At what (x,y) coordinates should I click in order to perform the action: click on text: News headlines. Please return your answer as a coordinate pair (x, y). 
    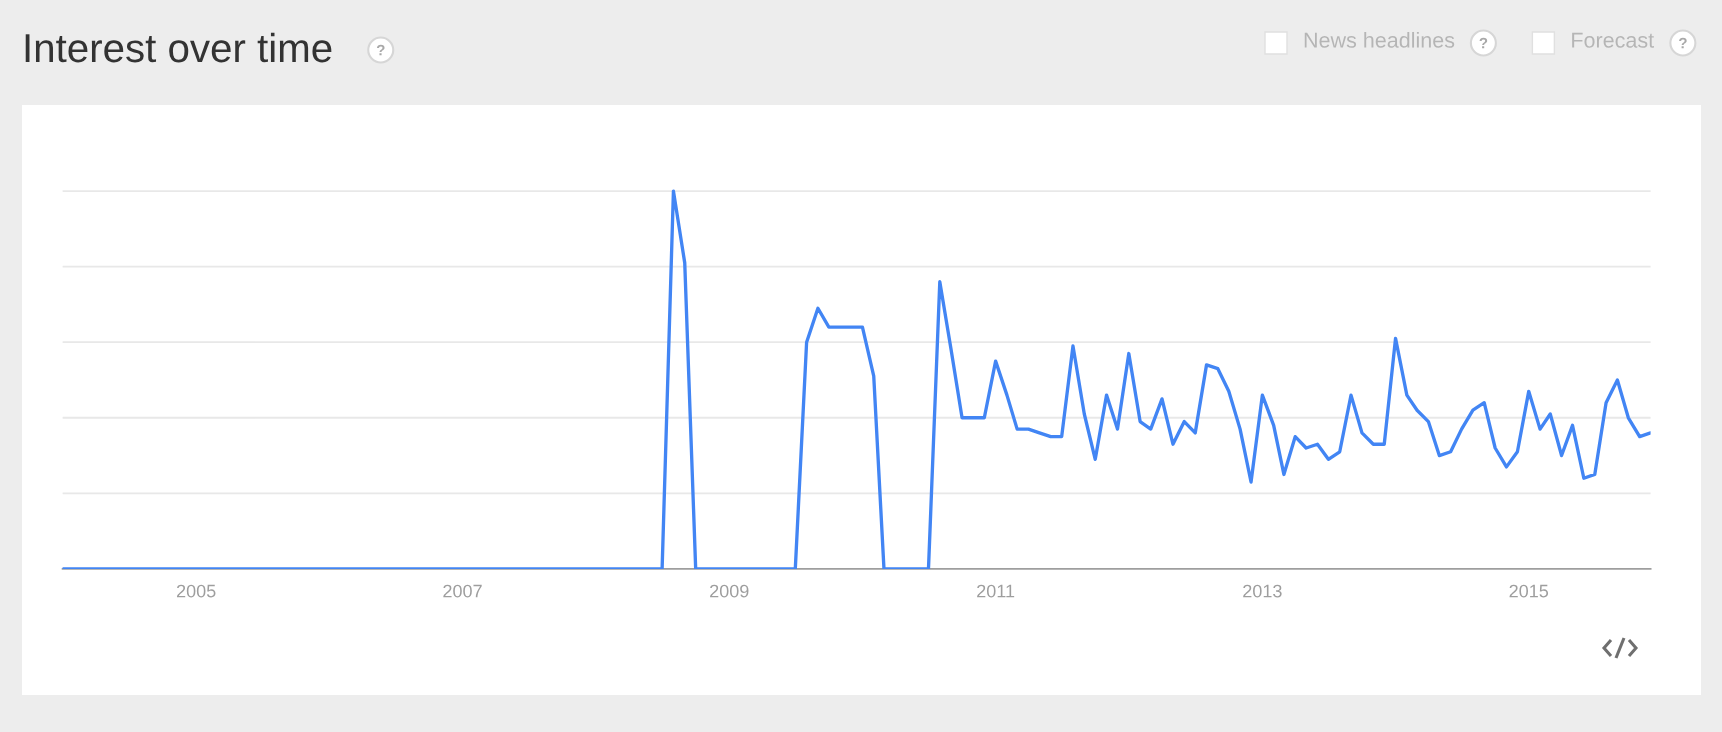
    Looking at the image, I should click on (1379, 39).